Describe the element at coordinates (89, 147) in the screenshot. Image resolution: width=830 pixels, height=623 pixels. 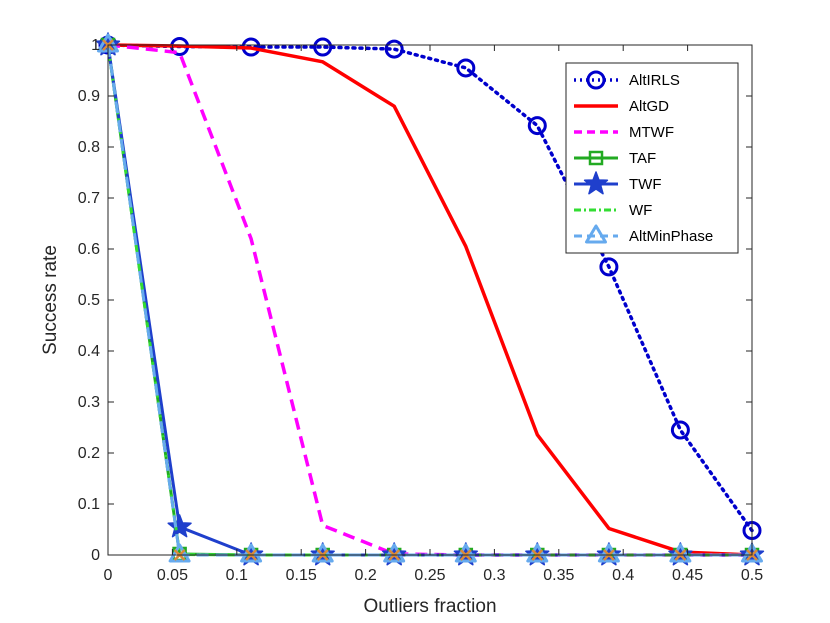
I see `y-tick-label: 0.8` at that location.